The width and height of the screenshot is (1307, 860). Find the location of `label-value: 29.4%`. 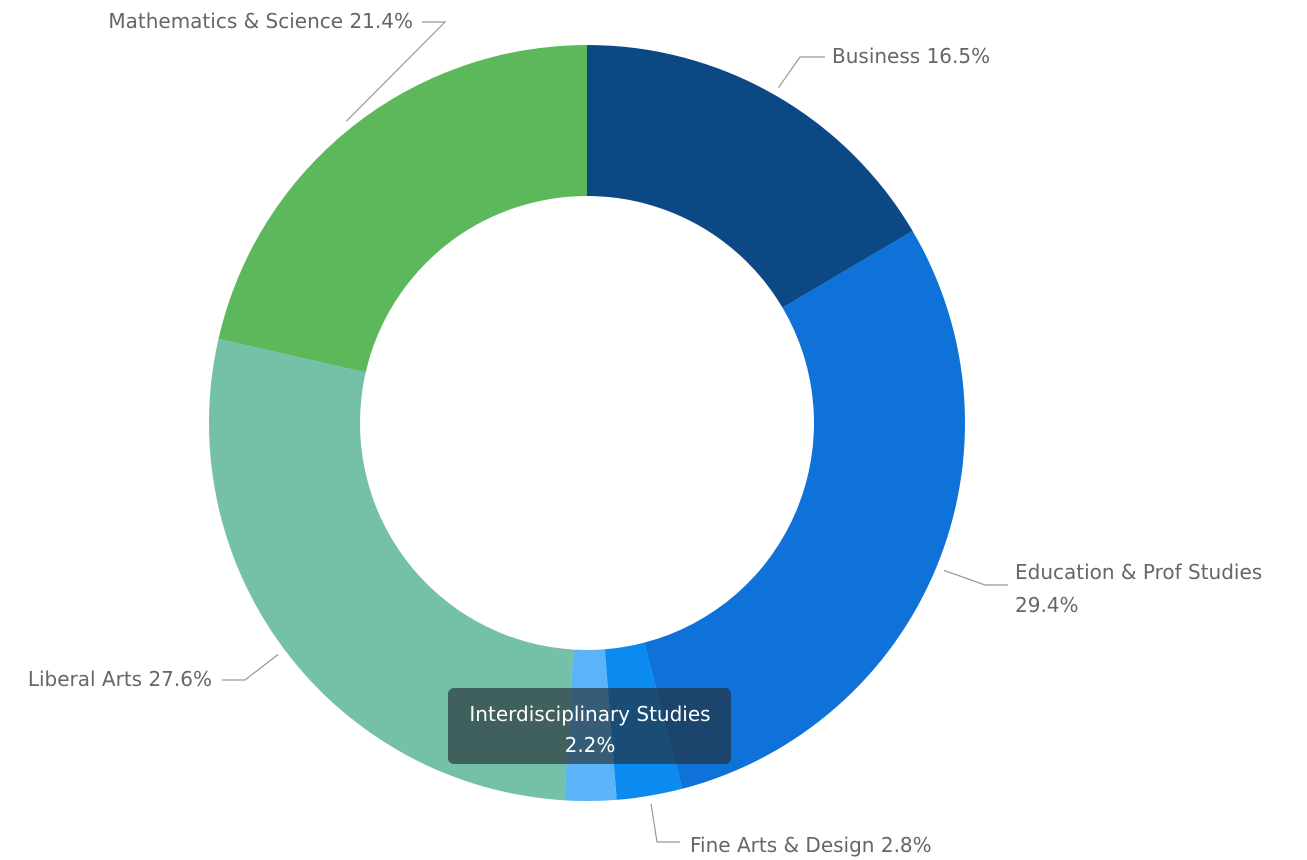

label-value: 29.4% is located at coordinates (1047, 605).